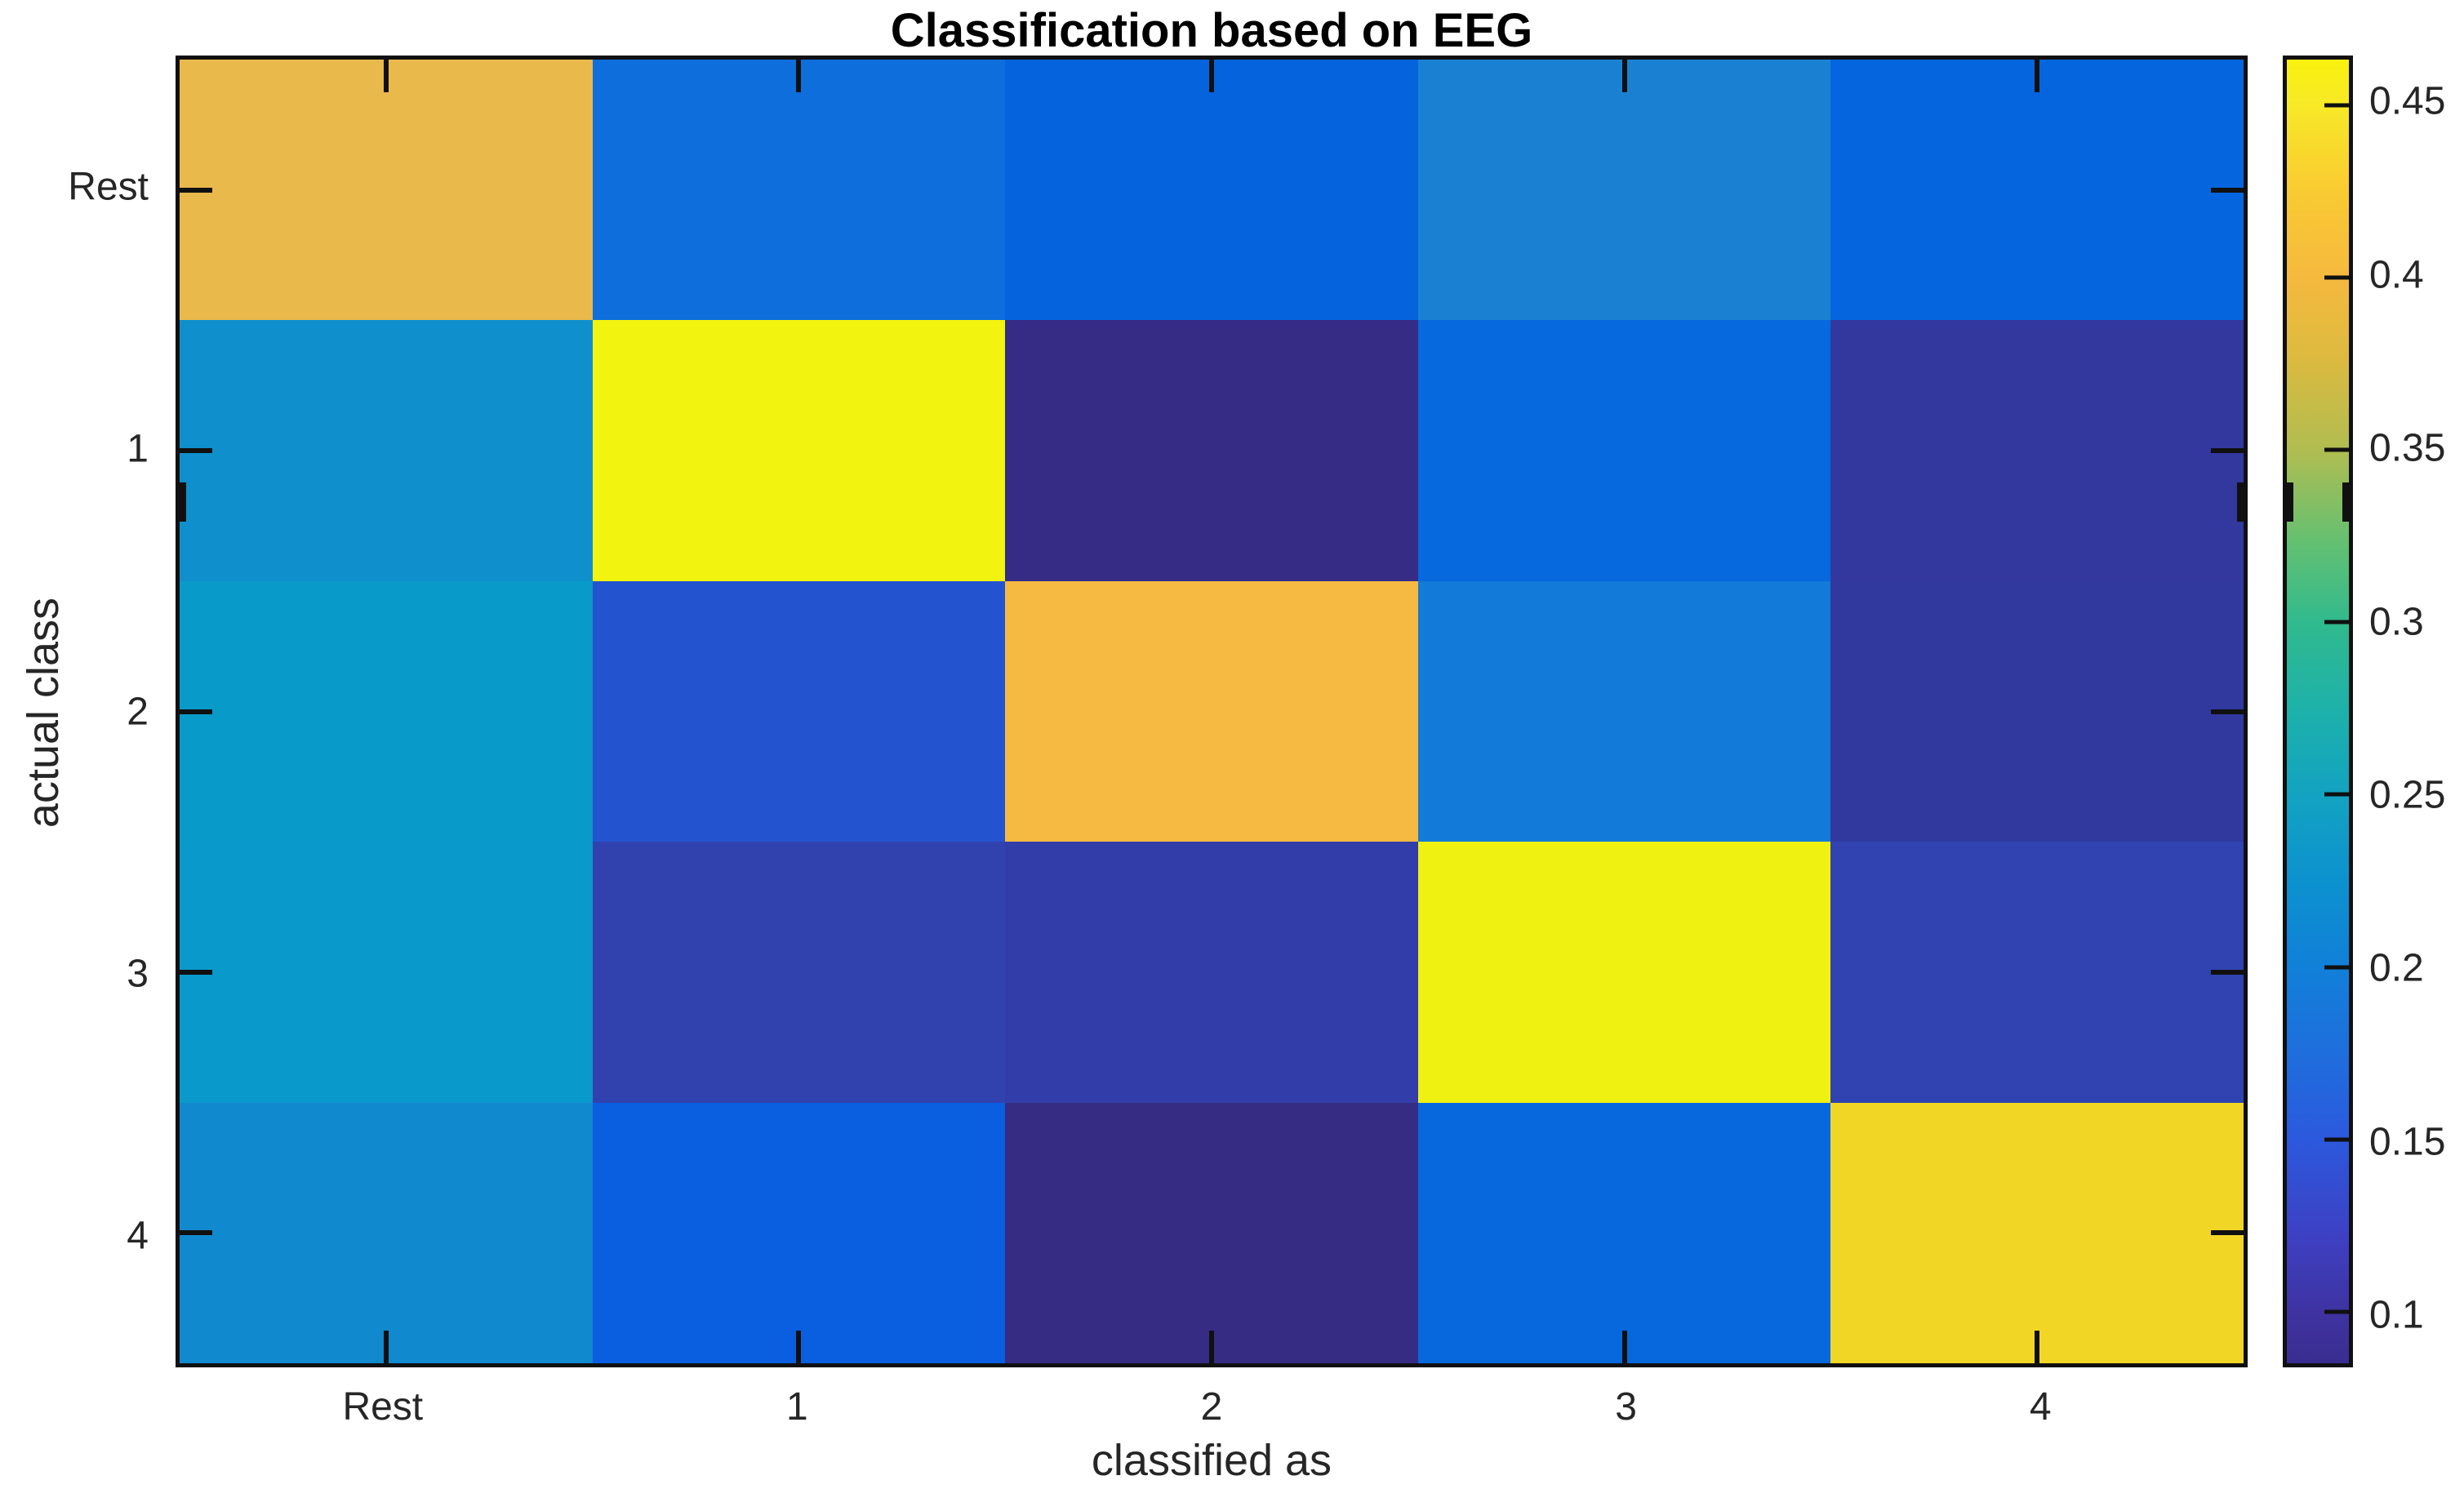  What do you see at coordinates (1626, 1407) in the screenshot?
I see `x-tick-label: 3` at bounding box center [1626, 1407].